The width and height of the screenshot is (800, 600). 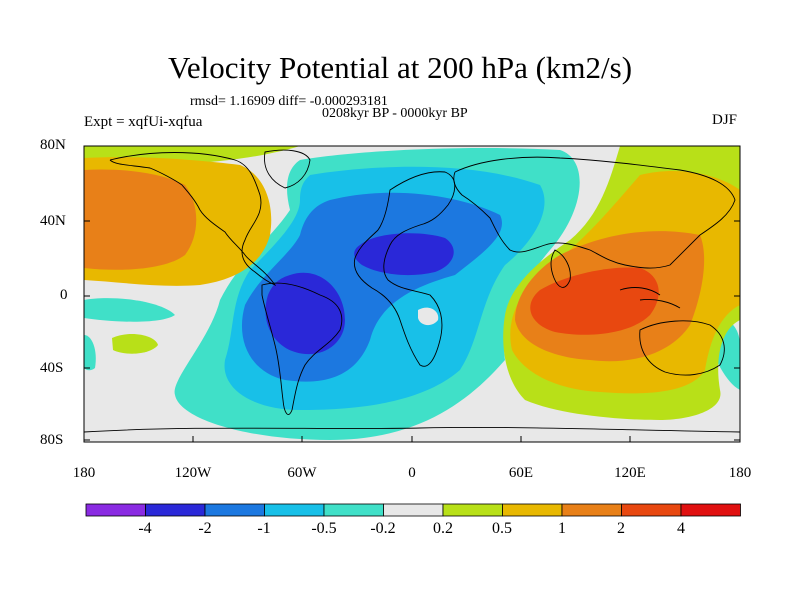 What do you see at coordinates (305, 313) in the screenshot?
I see `contour-neg-2-south-america` at bounding box center [305, 313].